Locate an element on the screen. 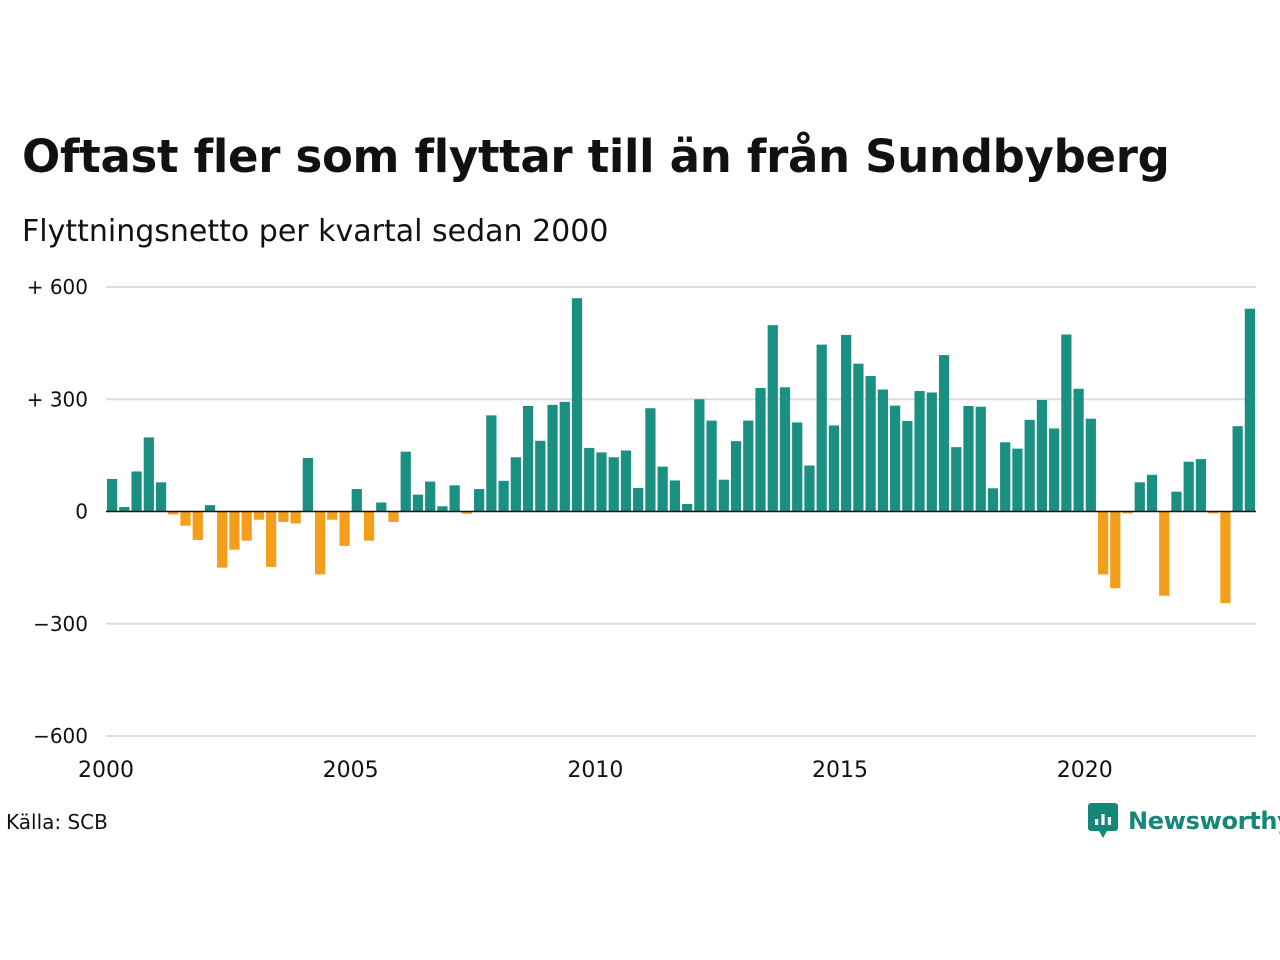 This screenshot has width=1280, height=960. bar-2005Q3 is located at coordinates (381, 507).